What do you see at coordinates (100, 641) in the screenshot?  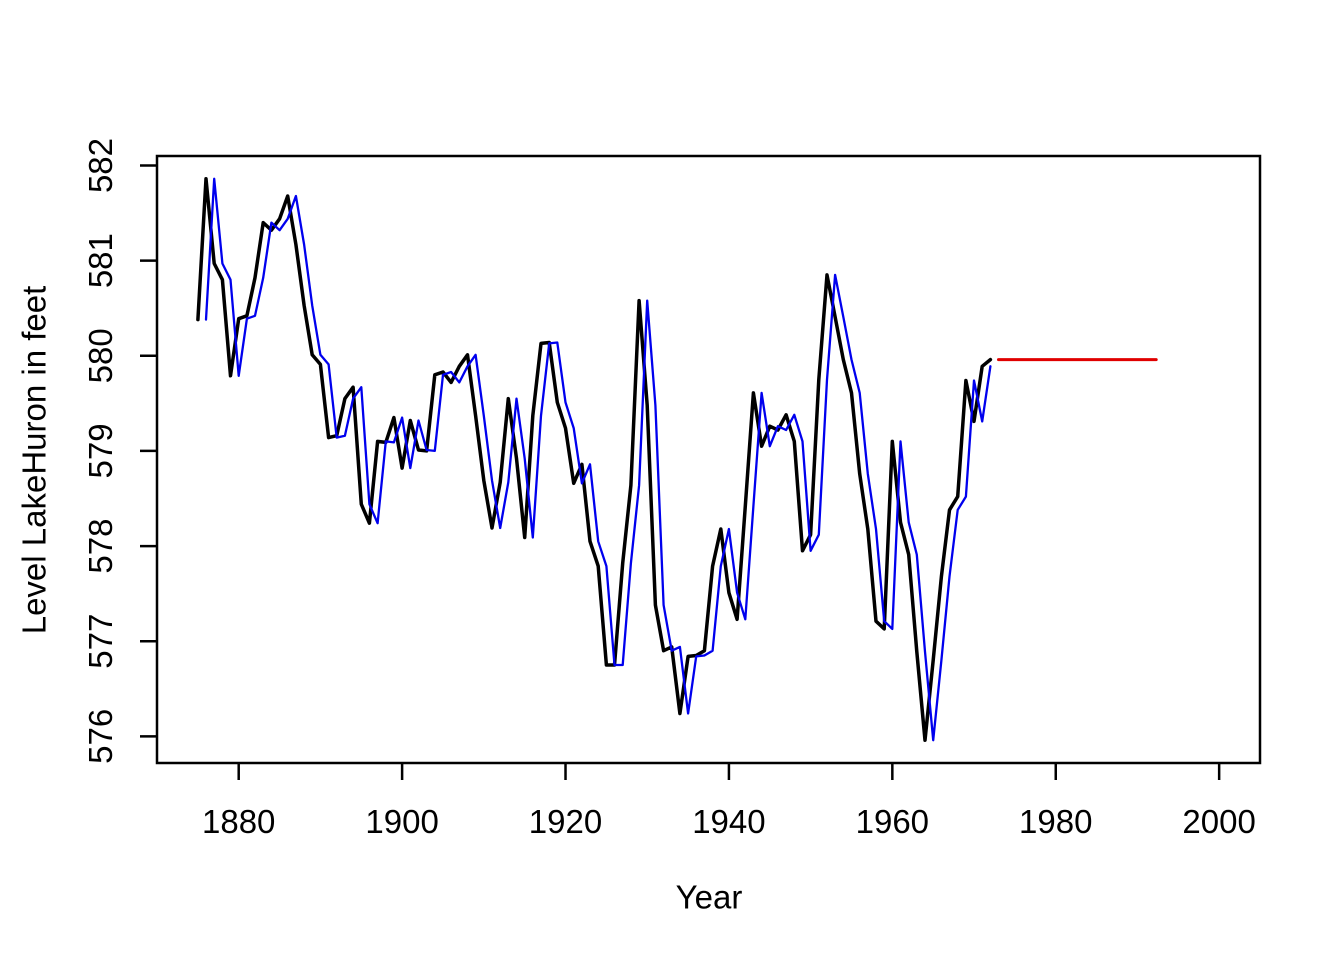 I see `y-tick-label: 577` at bounding box center [100, 641].